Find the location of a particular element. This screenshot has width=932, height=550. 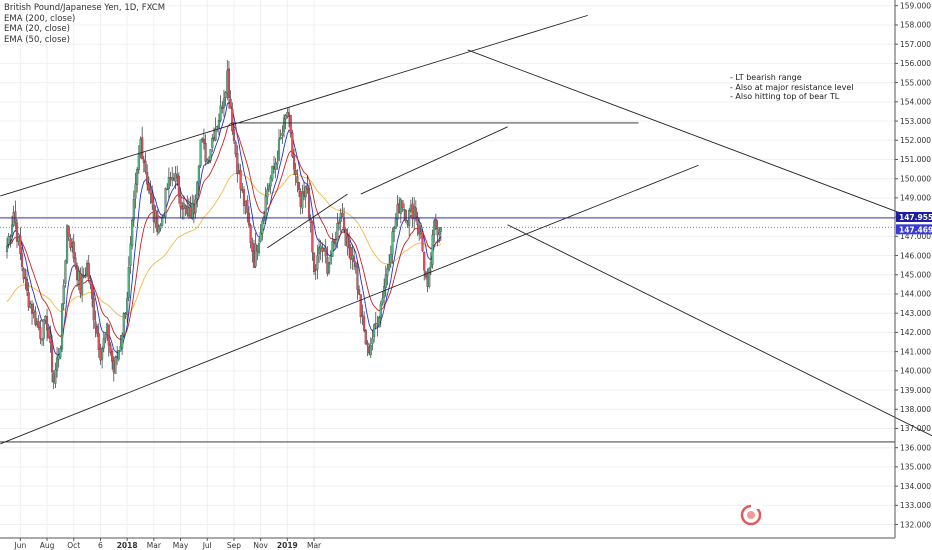

legend-ema-50: EMA (50, close) is located at coordinates (37, 39).